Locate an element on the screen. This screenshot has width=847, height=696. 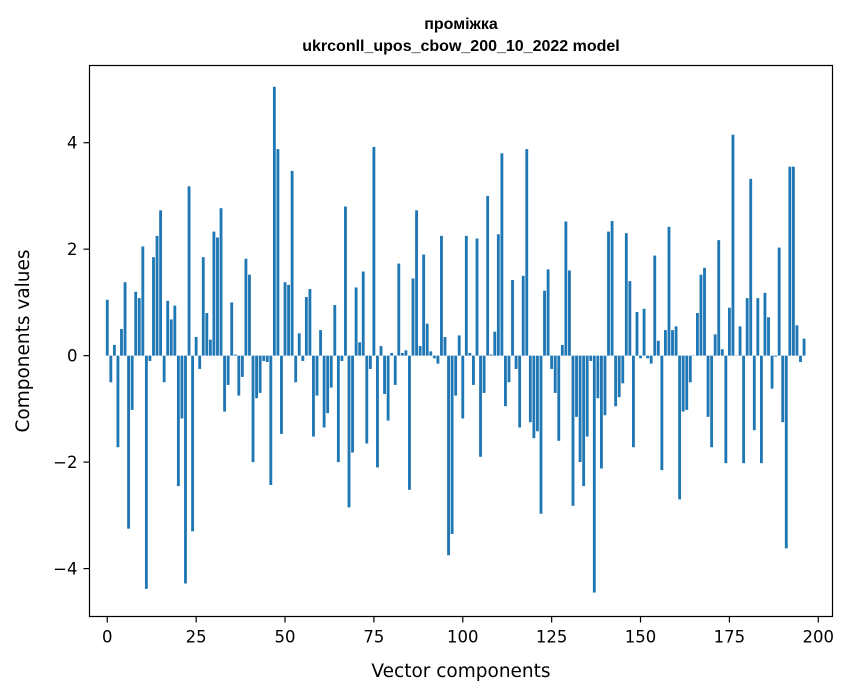
x-tick-label: 75 is located at coordinates (373, 637).